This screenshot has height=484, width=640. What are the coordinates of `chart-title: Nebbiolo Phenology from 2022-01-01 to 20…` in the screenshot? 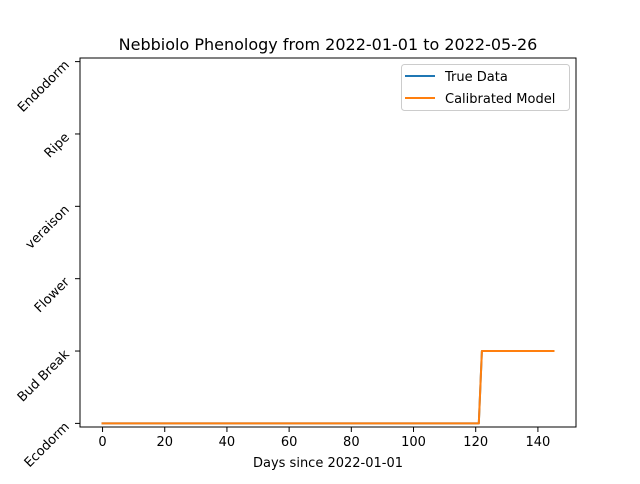 It's located at (328, 44).